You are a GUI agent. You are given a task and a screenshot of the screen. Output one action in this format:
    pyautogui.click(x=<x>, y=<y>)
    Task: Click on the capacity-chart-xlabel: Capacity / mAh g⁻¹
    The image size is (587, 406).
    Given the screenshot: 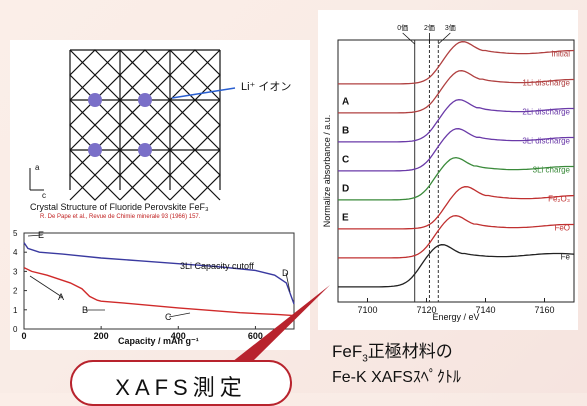 What is the action you would take?
    pyautogui.click(x=158, y=341)
    